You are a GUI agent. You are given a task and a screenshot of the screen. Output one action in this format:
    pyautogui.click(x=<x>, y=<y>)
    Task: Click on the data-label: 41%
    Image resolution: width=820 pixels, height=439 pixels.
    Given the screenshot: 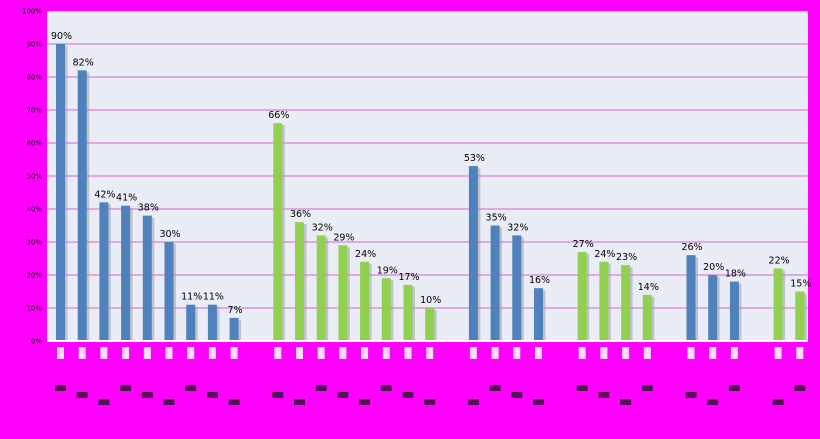 What is the action you would take?
    pyautogui.click(x=126, y=198)
    